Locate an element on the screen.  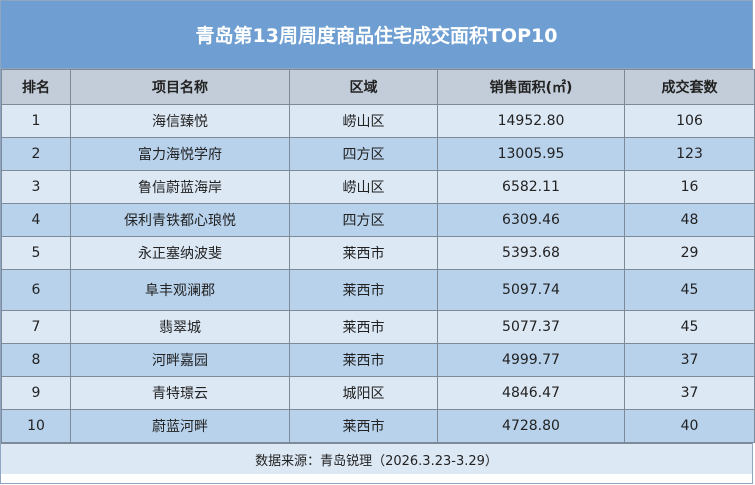
header-district: 区域 is located at coordinates (363, 87).